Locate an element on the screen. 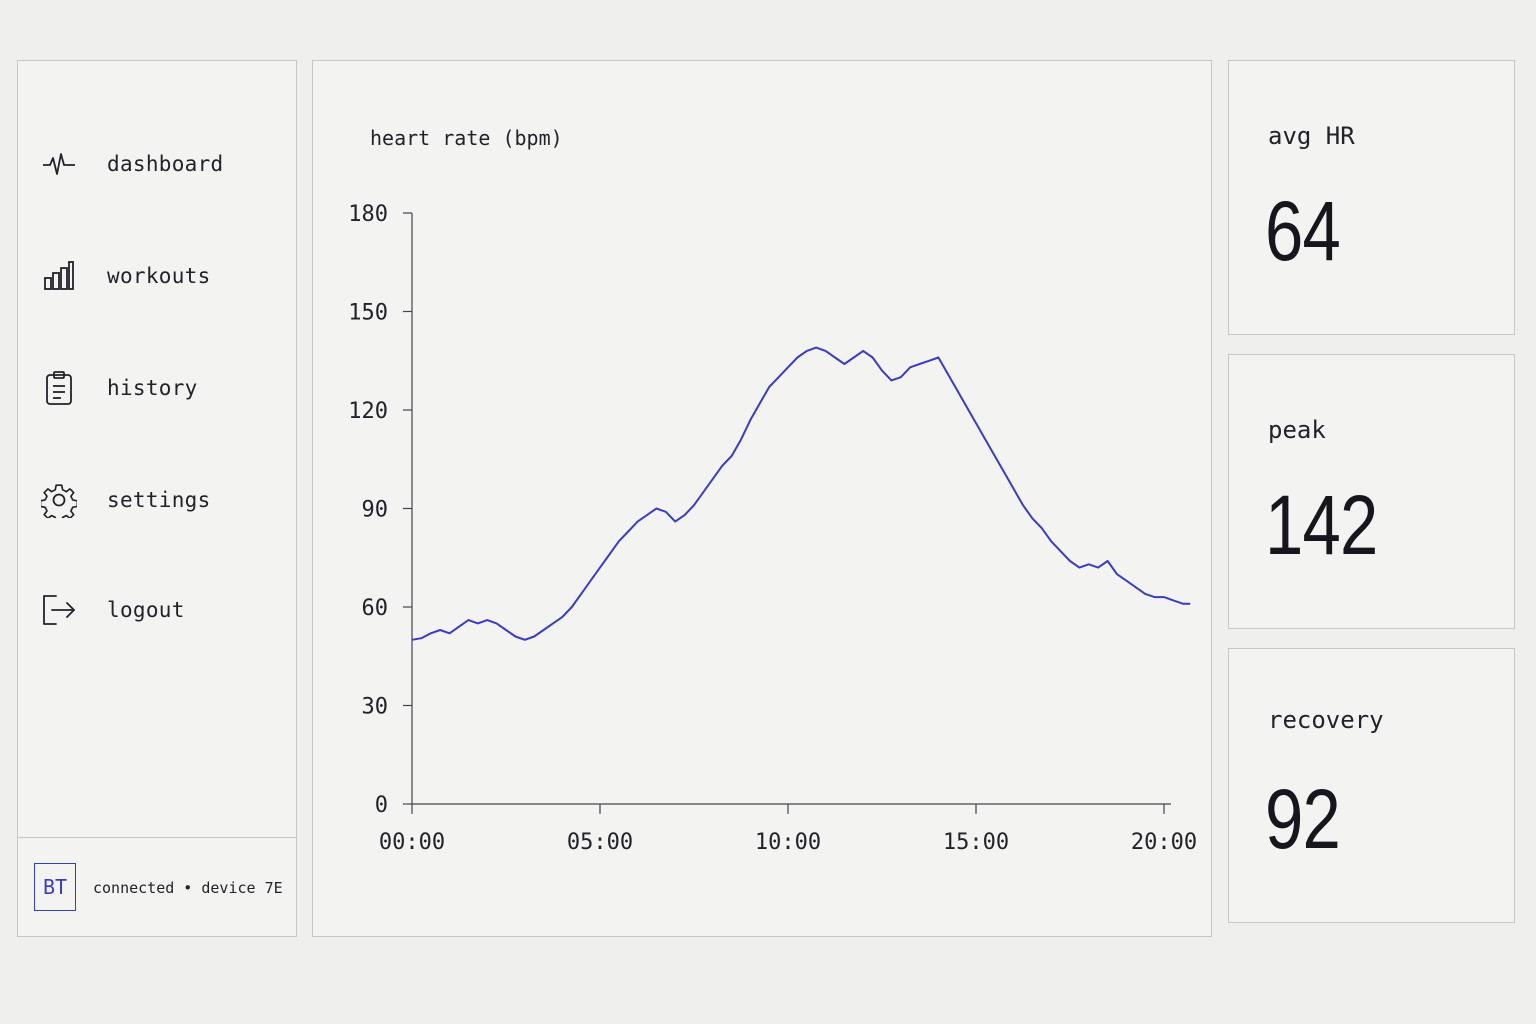  x-tick-label: 15:00 is located at coordinates (976, 842).